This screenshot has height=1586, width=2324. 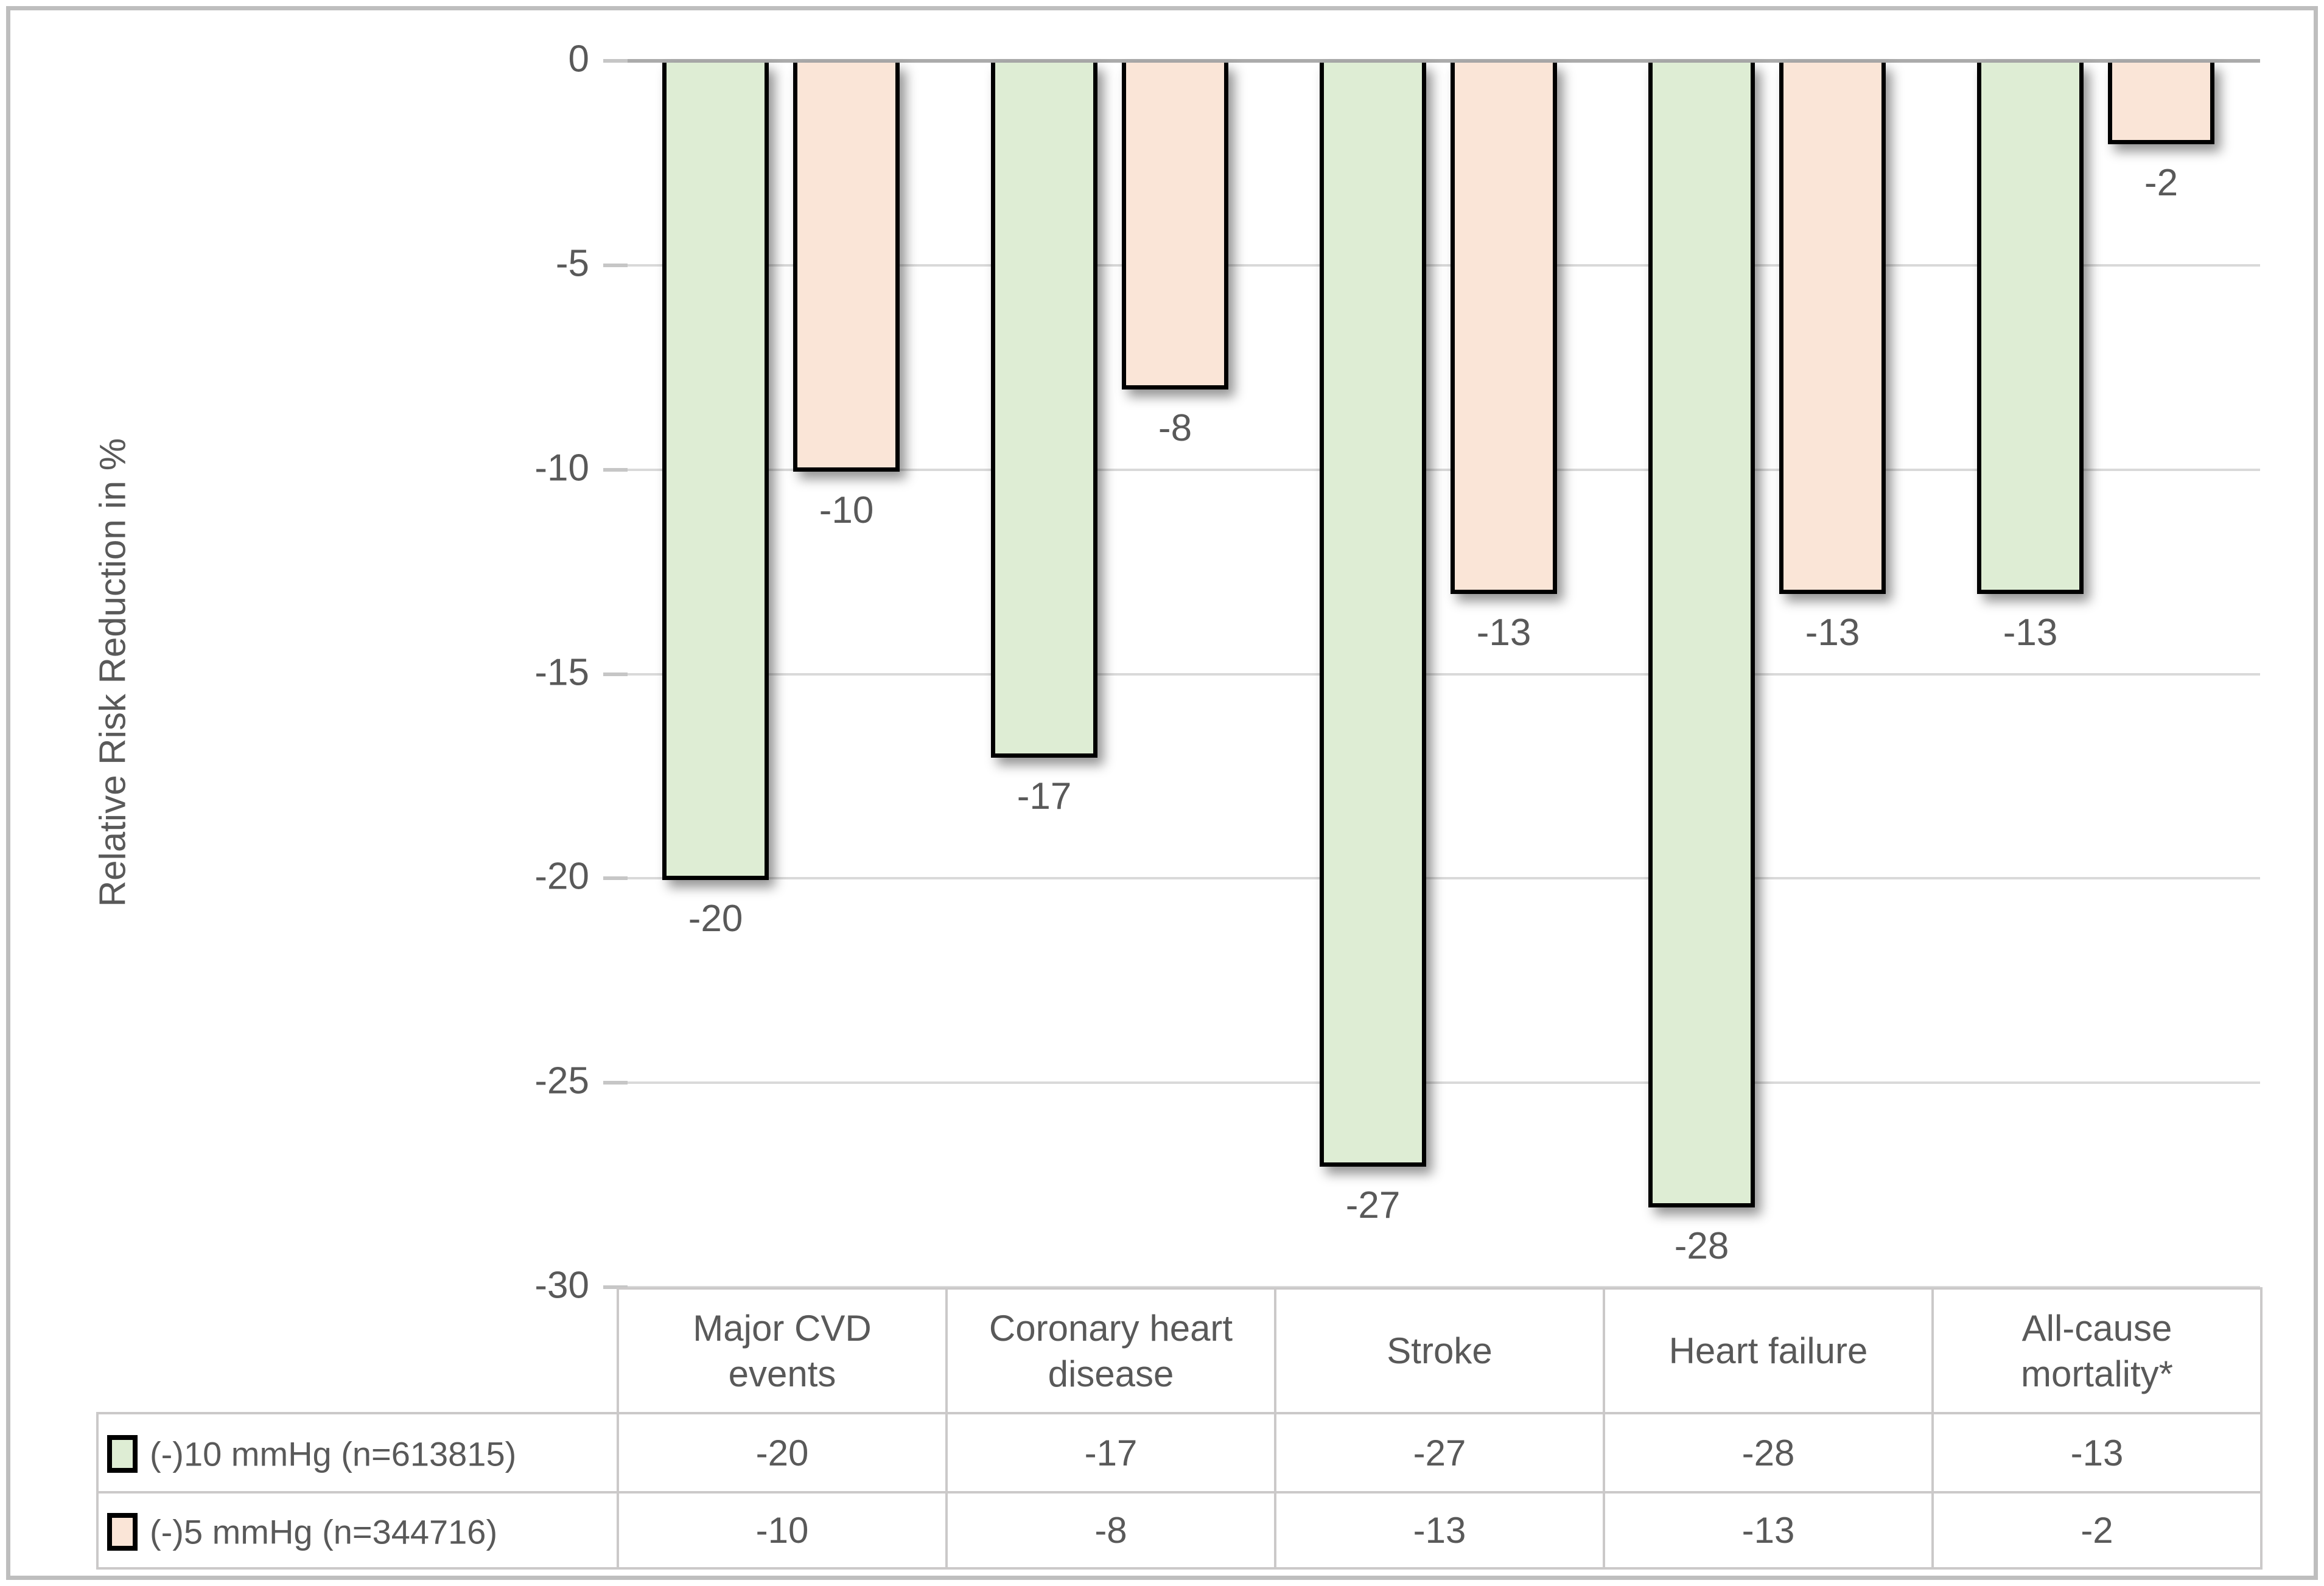 I want to click on y-axis-tick-label: -25, so click(x=561, y=1081).